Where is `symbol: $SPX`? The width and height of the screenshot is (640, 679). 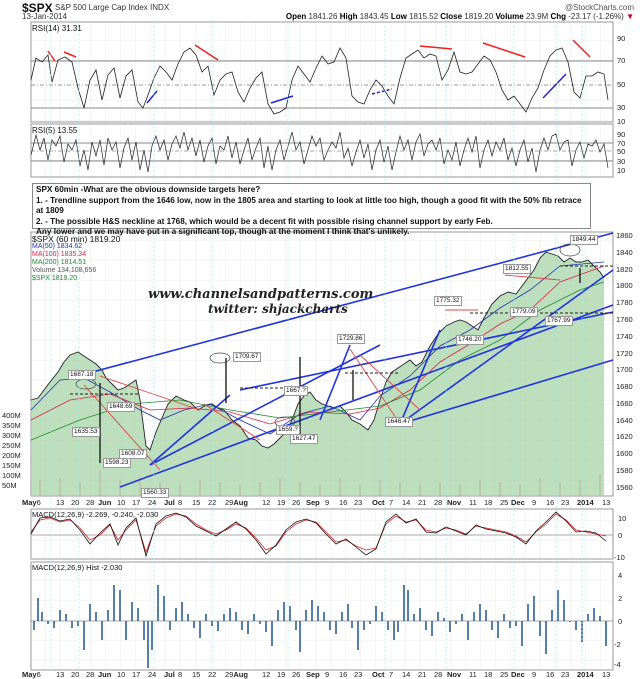 symbol: $SPX is located at coordinates (37, 8).